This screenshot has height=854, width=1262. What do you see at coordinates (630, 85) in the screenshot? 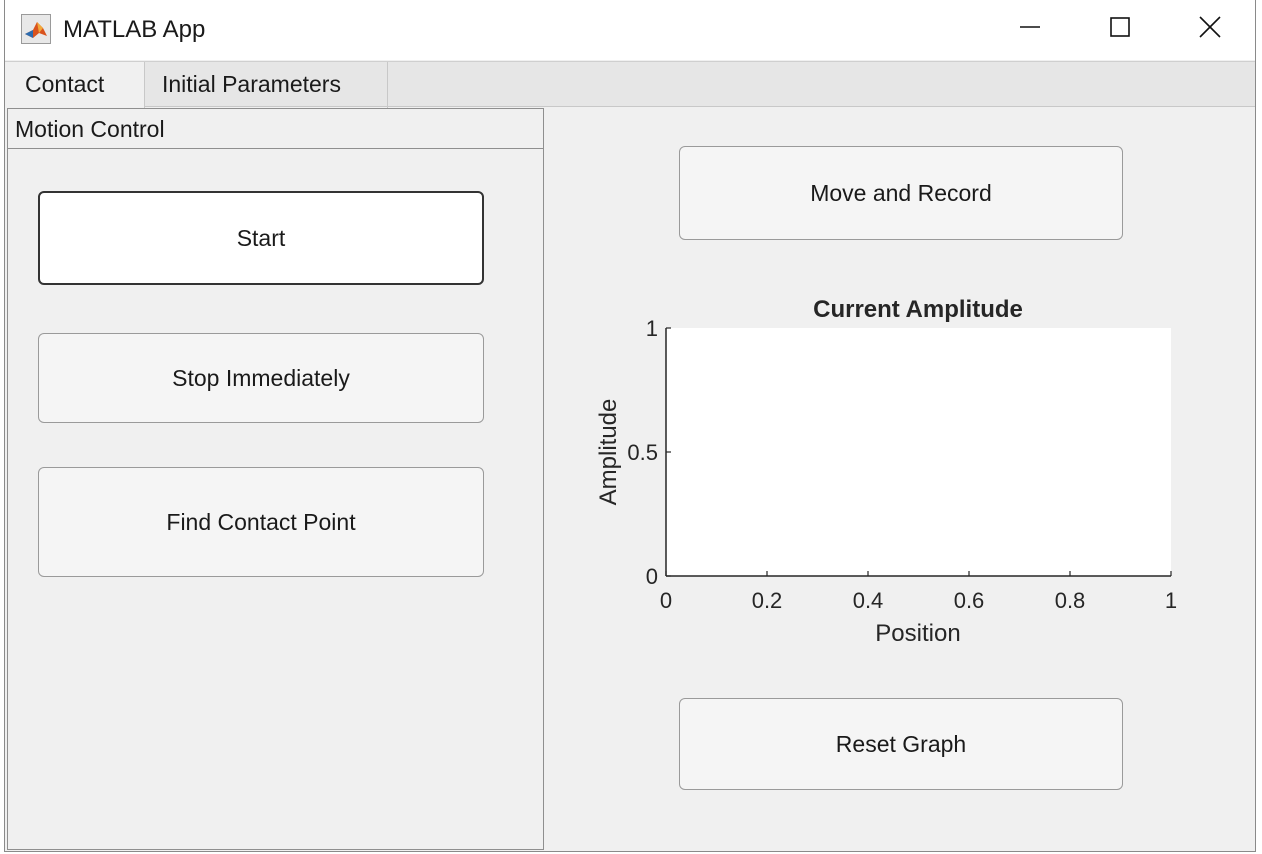
I see `tab-bar: Contact Initial Parameters` at bounding box center [630, 85].